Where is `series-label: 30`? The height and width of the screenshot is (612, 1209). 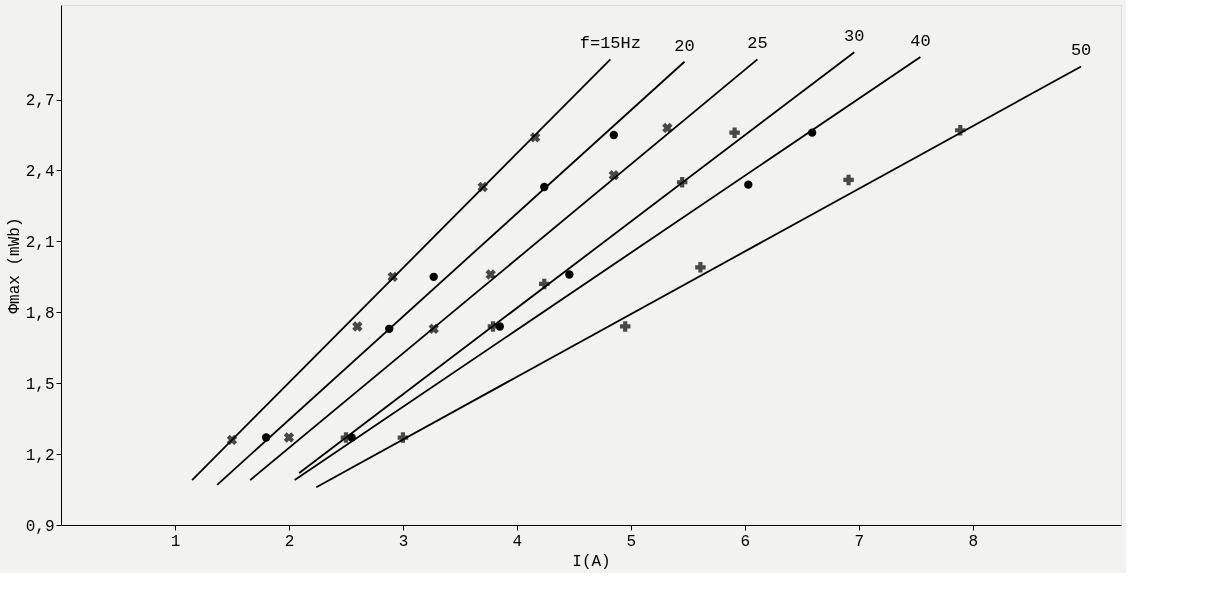
series-label: 30 is located at coordinates (854, 37).